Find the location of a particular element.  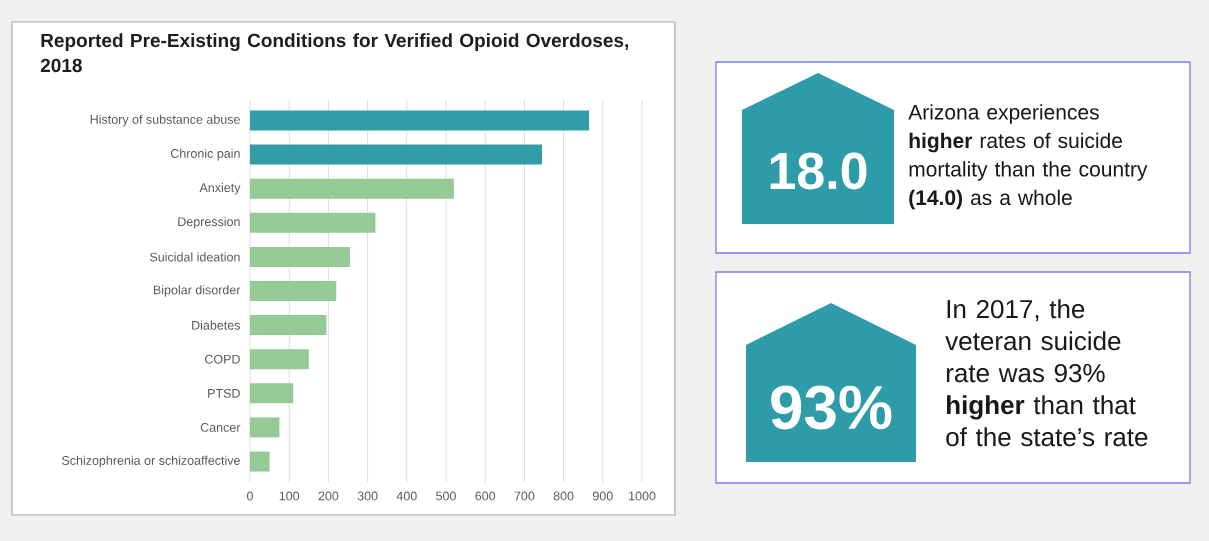

y-tick-label: Bipolar disorder is located at coordinates (197, 291).